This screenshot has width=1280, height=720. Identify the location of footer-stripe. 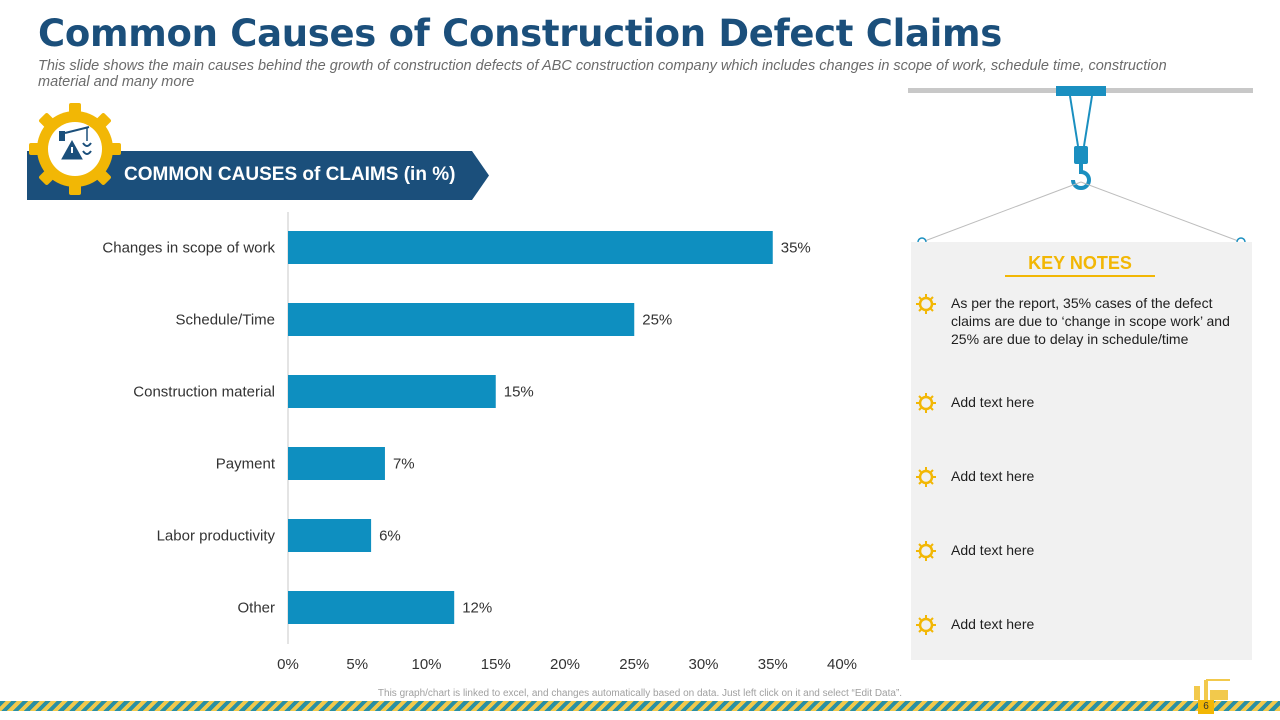
(640, 706).